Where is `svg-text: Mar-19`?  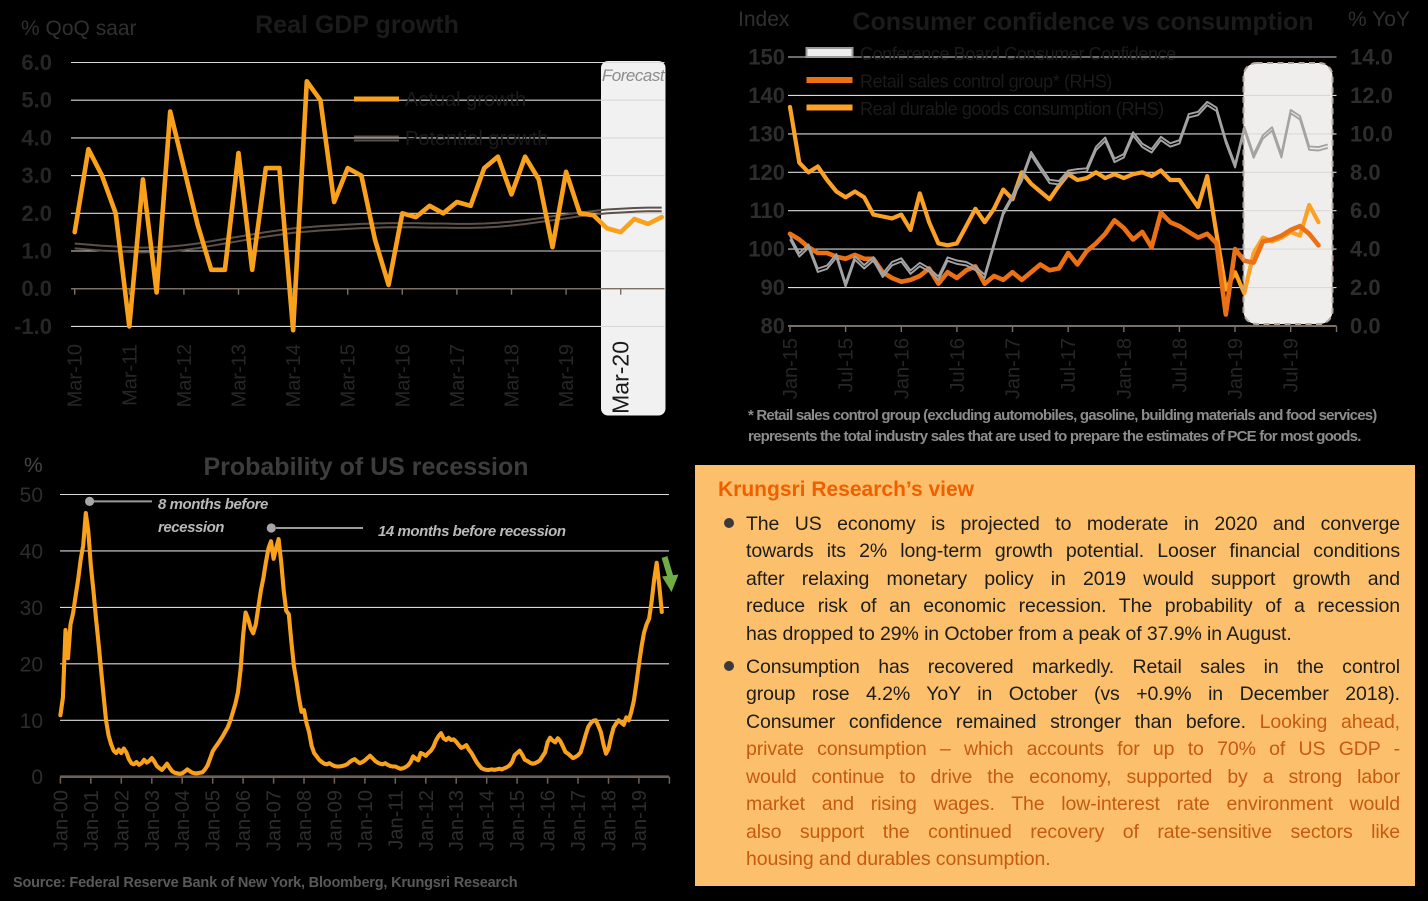
svg-text: Mar-19 is located at coordinates (567, 375).